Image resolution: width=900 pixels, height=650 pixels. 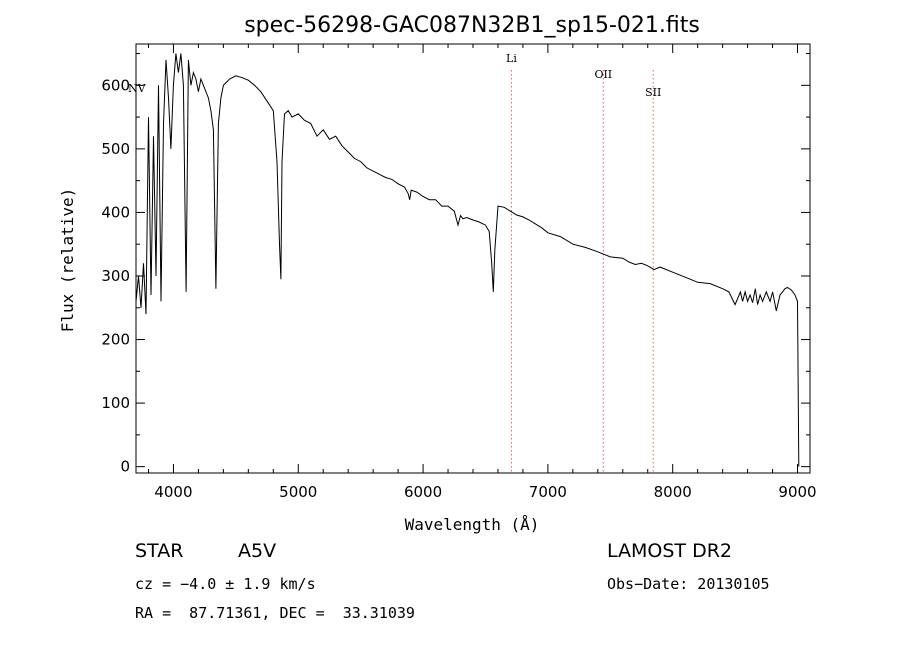 I want to click on spectral-line-label: Li, so click(x=511, y=58).